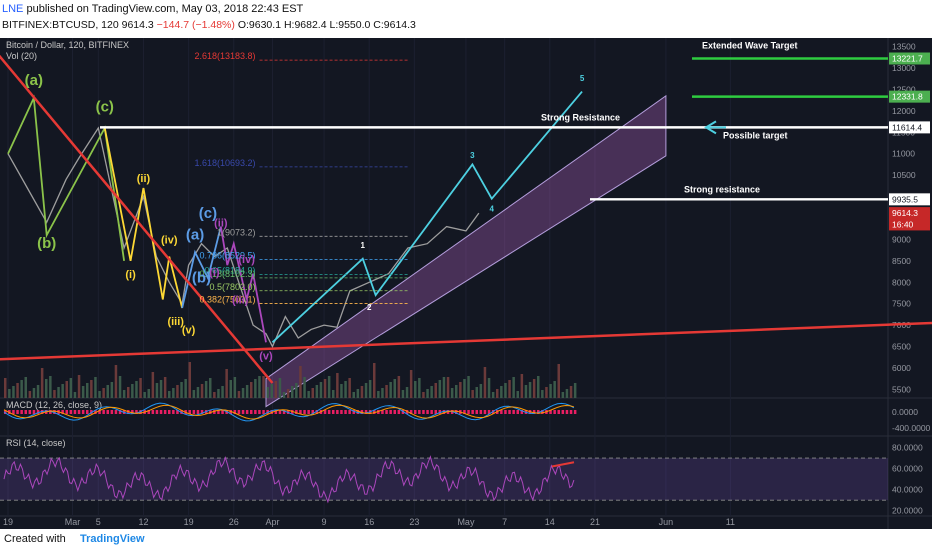 The height and width of the screenshot is (550, 932). I want to click on rsi-tick-label: 80.0000, so click(907, 448).